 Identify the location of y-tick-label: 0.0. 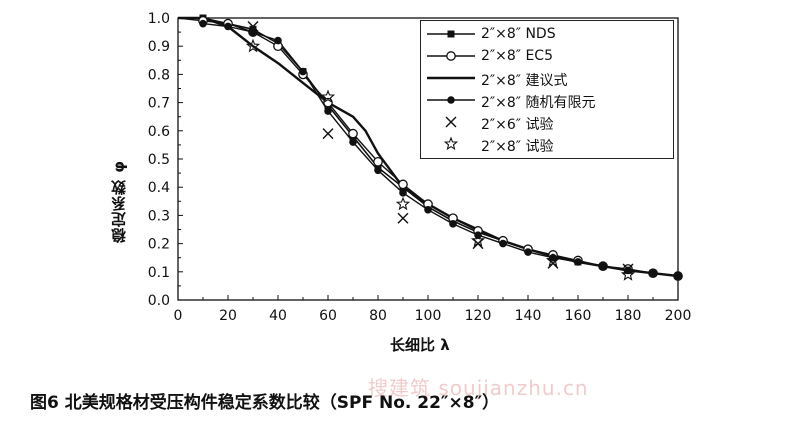
(159, 301).